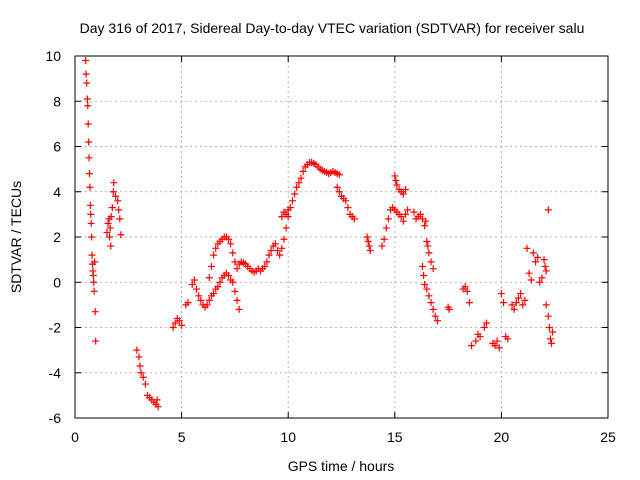 The image size is (640, 480). What do you see at coordinates (341, 466) in the screenshot?
I see `x-axis-label: GPS time / hours` at bounding box center [341, 466].